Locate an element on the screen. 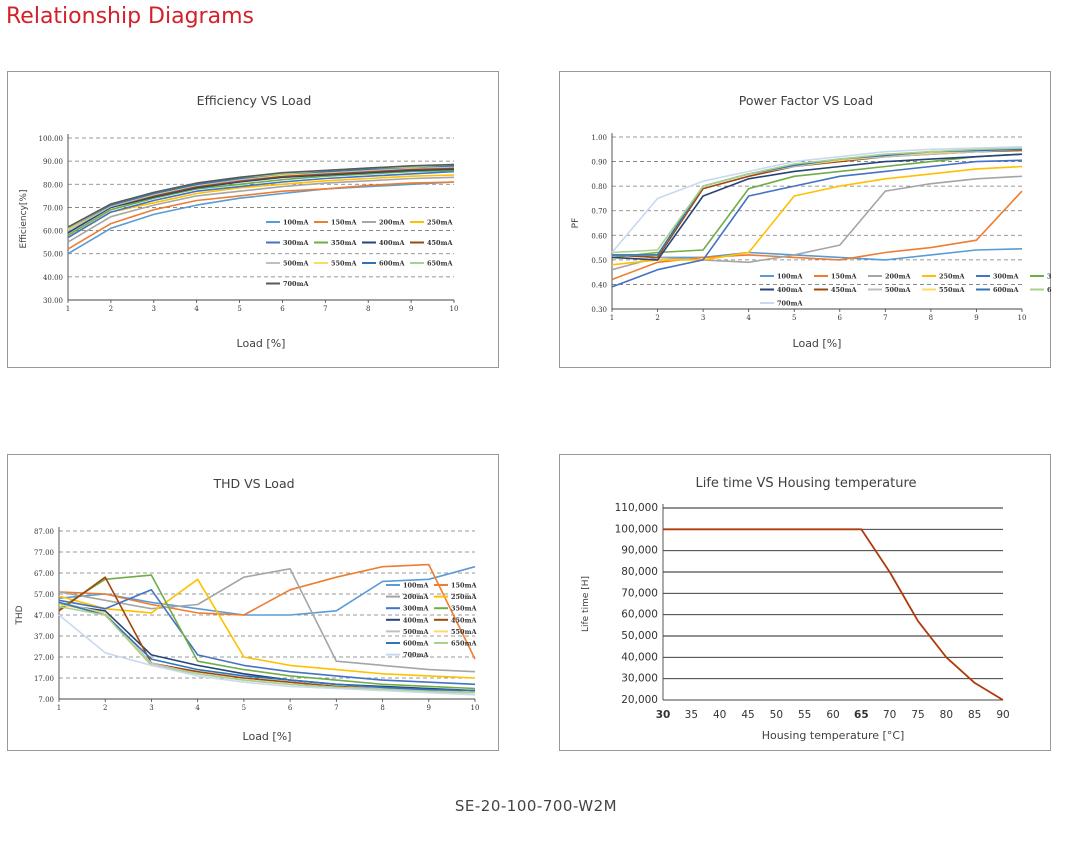 The width and height of the screenshot is (1072, 843). x-tick-label: 45 is located at coordinates (747, 715).